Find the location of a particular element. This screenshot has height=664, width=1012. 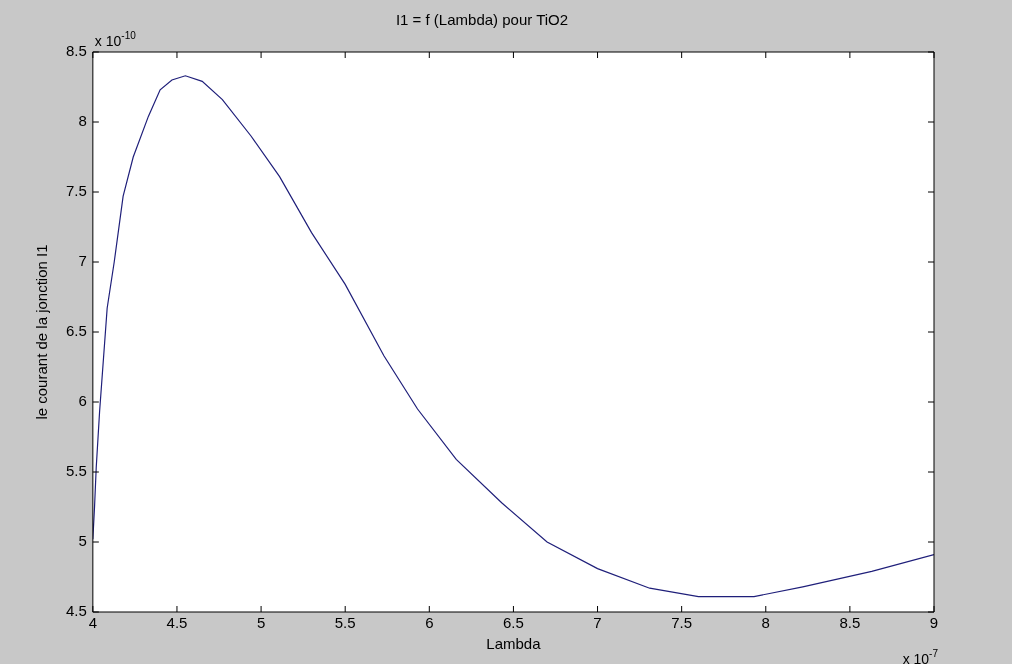

y-tick-label: 7 is located at coordinates (82, 261).